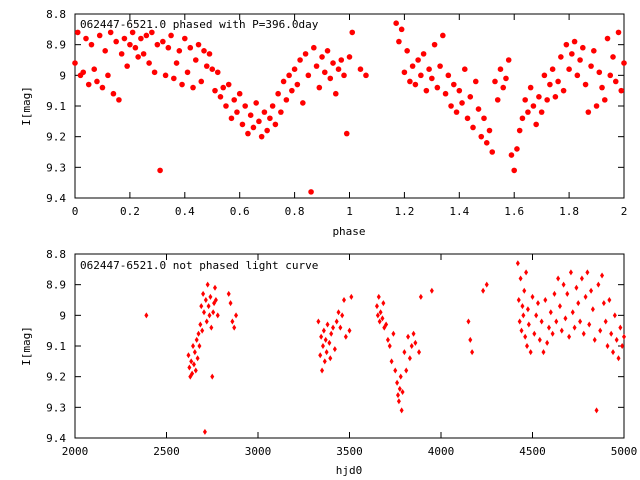 The image size is (640, 480). I want to click on phased-chart-title: 062447-6521.0 phased with P=396.0day, so click(199, 24).